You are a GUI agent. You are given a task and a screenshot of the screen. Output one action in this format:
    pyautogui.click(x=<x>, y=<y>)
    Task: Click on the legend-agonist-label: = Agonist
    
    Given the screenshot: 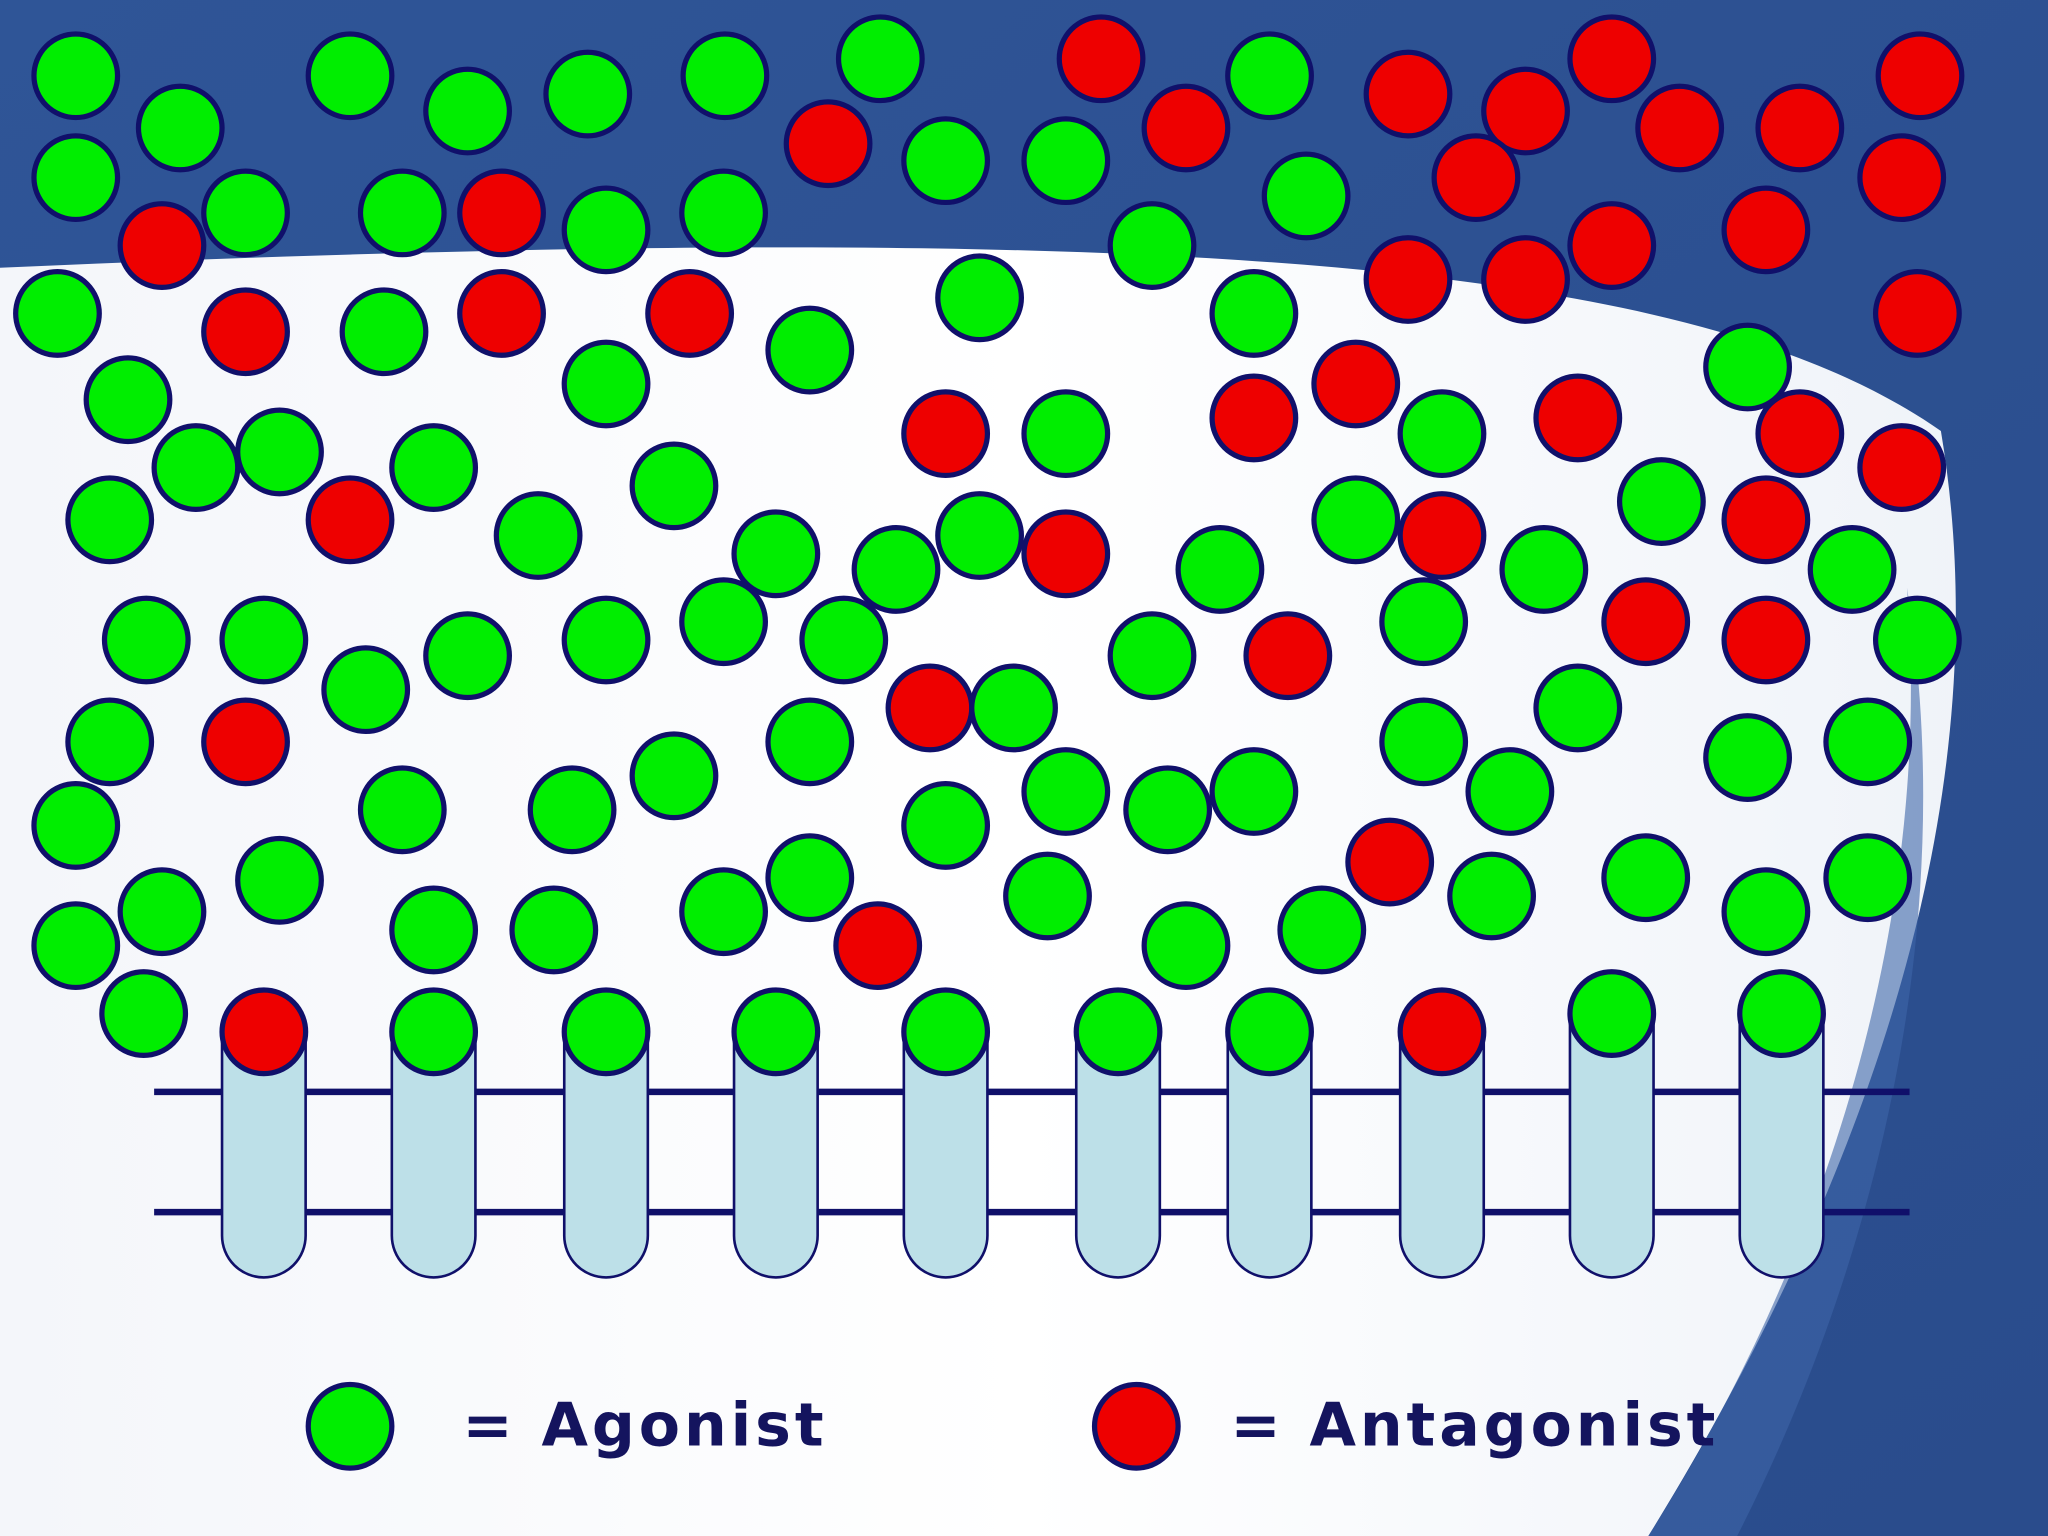 What is the action you would take?
    pyautogui.click(x=644, y=1425)
    